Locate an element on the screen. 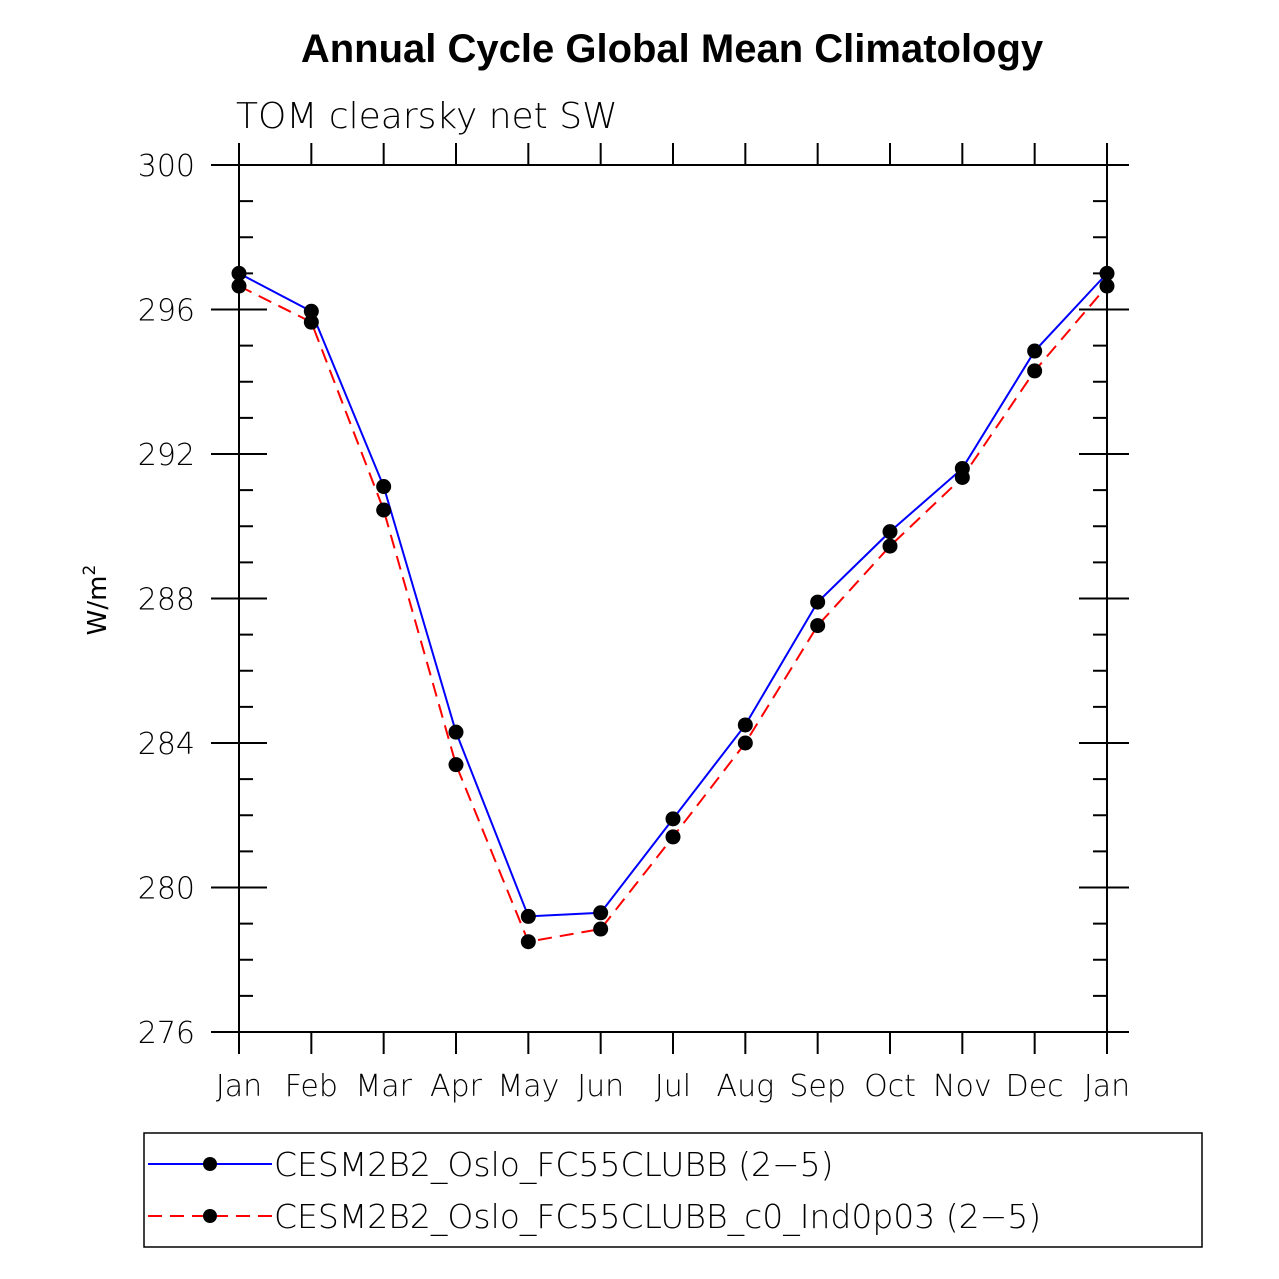 The height and width of the screenshot is (1279, 1279). x-tick-label: Oct is located at coordinates (890, 1086).